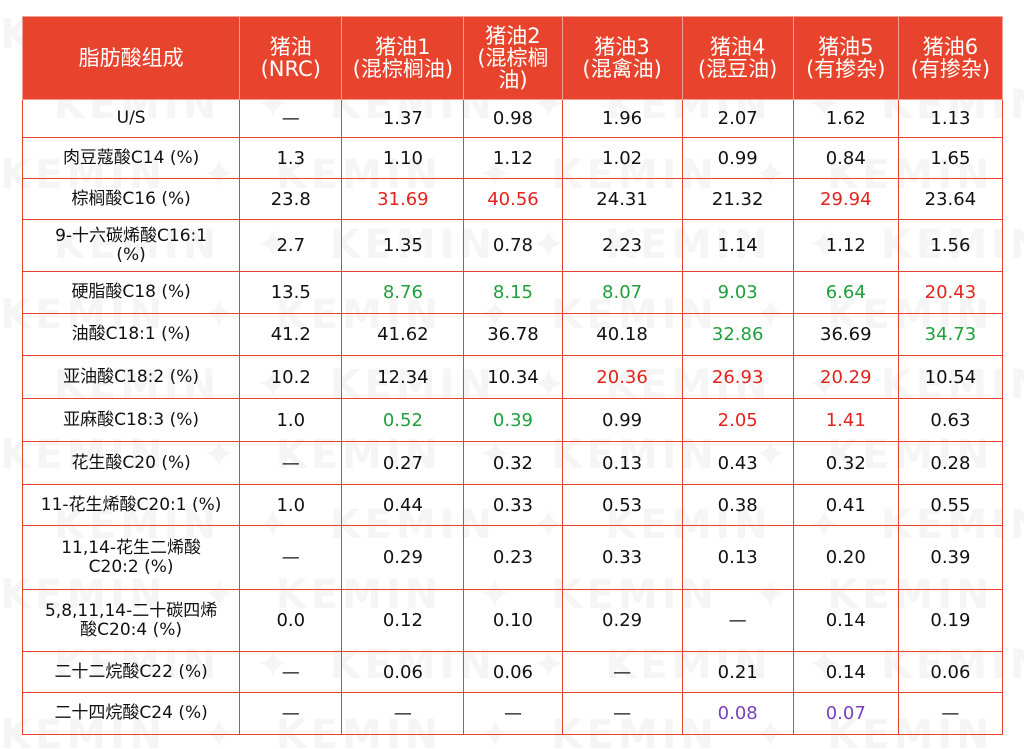 The image size is (1024, 749). Describe the element at coordinates (291, 245) in the screenshot. I see `value-cell: 2.7` at that location.